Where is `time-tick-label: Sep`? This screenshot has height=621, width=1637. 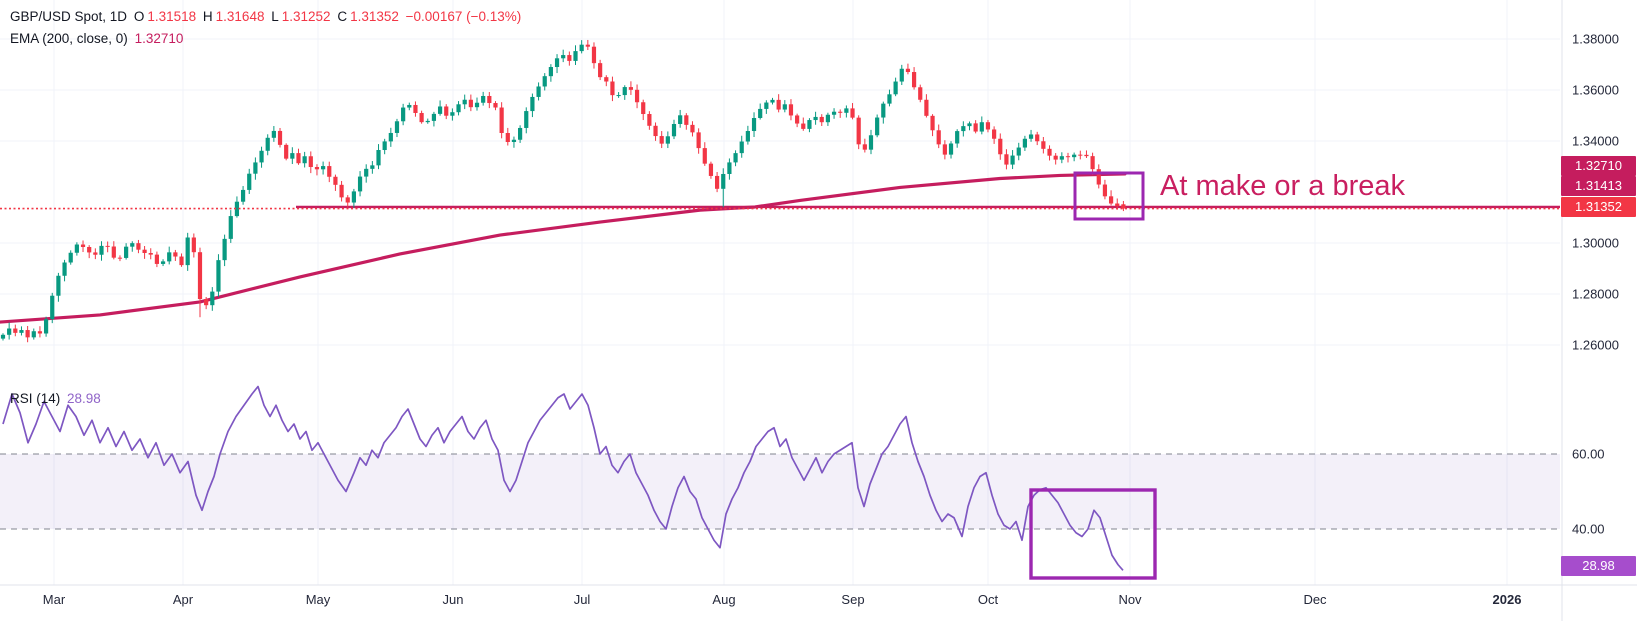
time-tick-label: Sep is located at coordinates (853, 599).